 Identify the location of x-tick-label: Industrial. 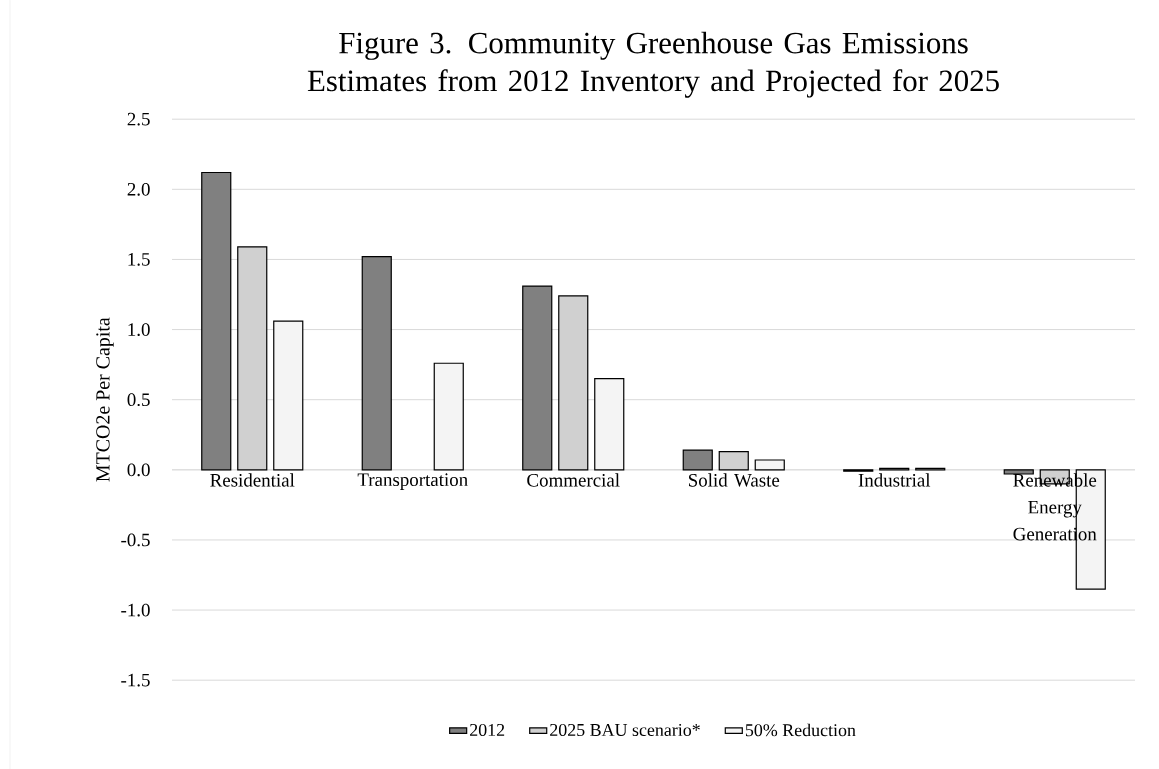
(894, 480).